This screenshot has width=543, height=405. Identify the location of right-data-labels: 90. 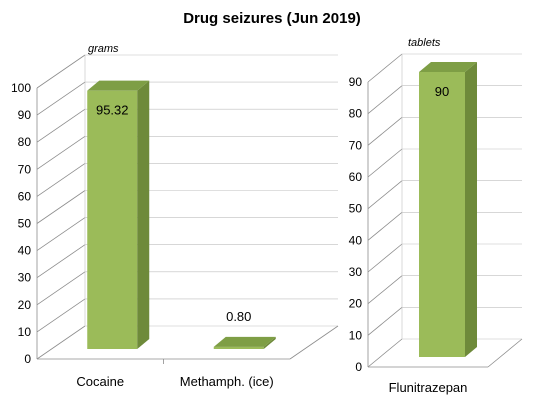
(442, 91).